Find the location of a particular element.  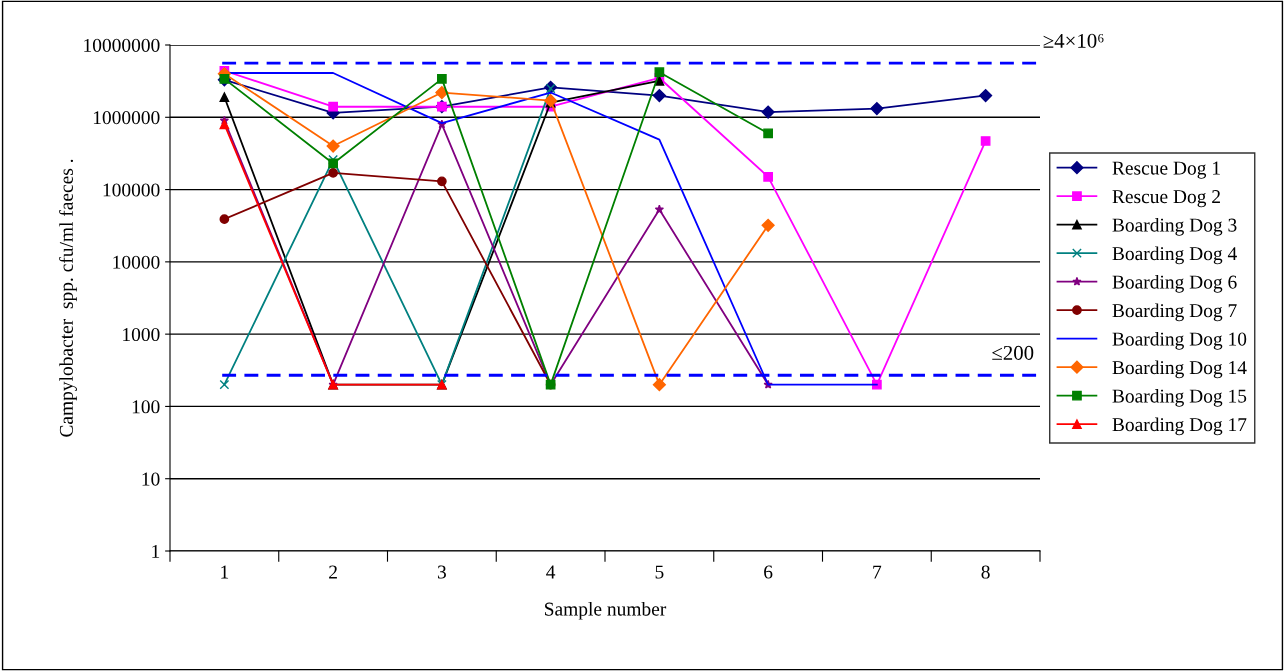

y-tick-label: 100000 is located at coordinates (131, 190).